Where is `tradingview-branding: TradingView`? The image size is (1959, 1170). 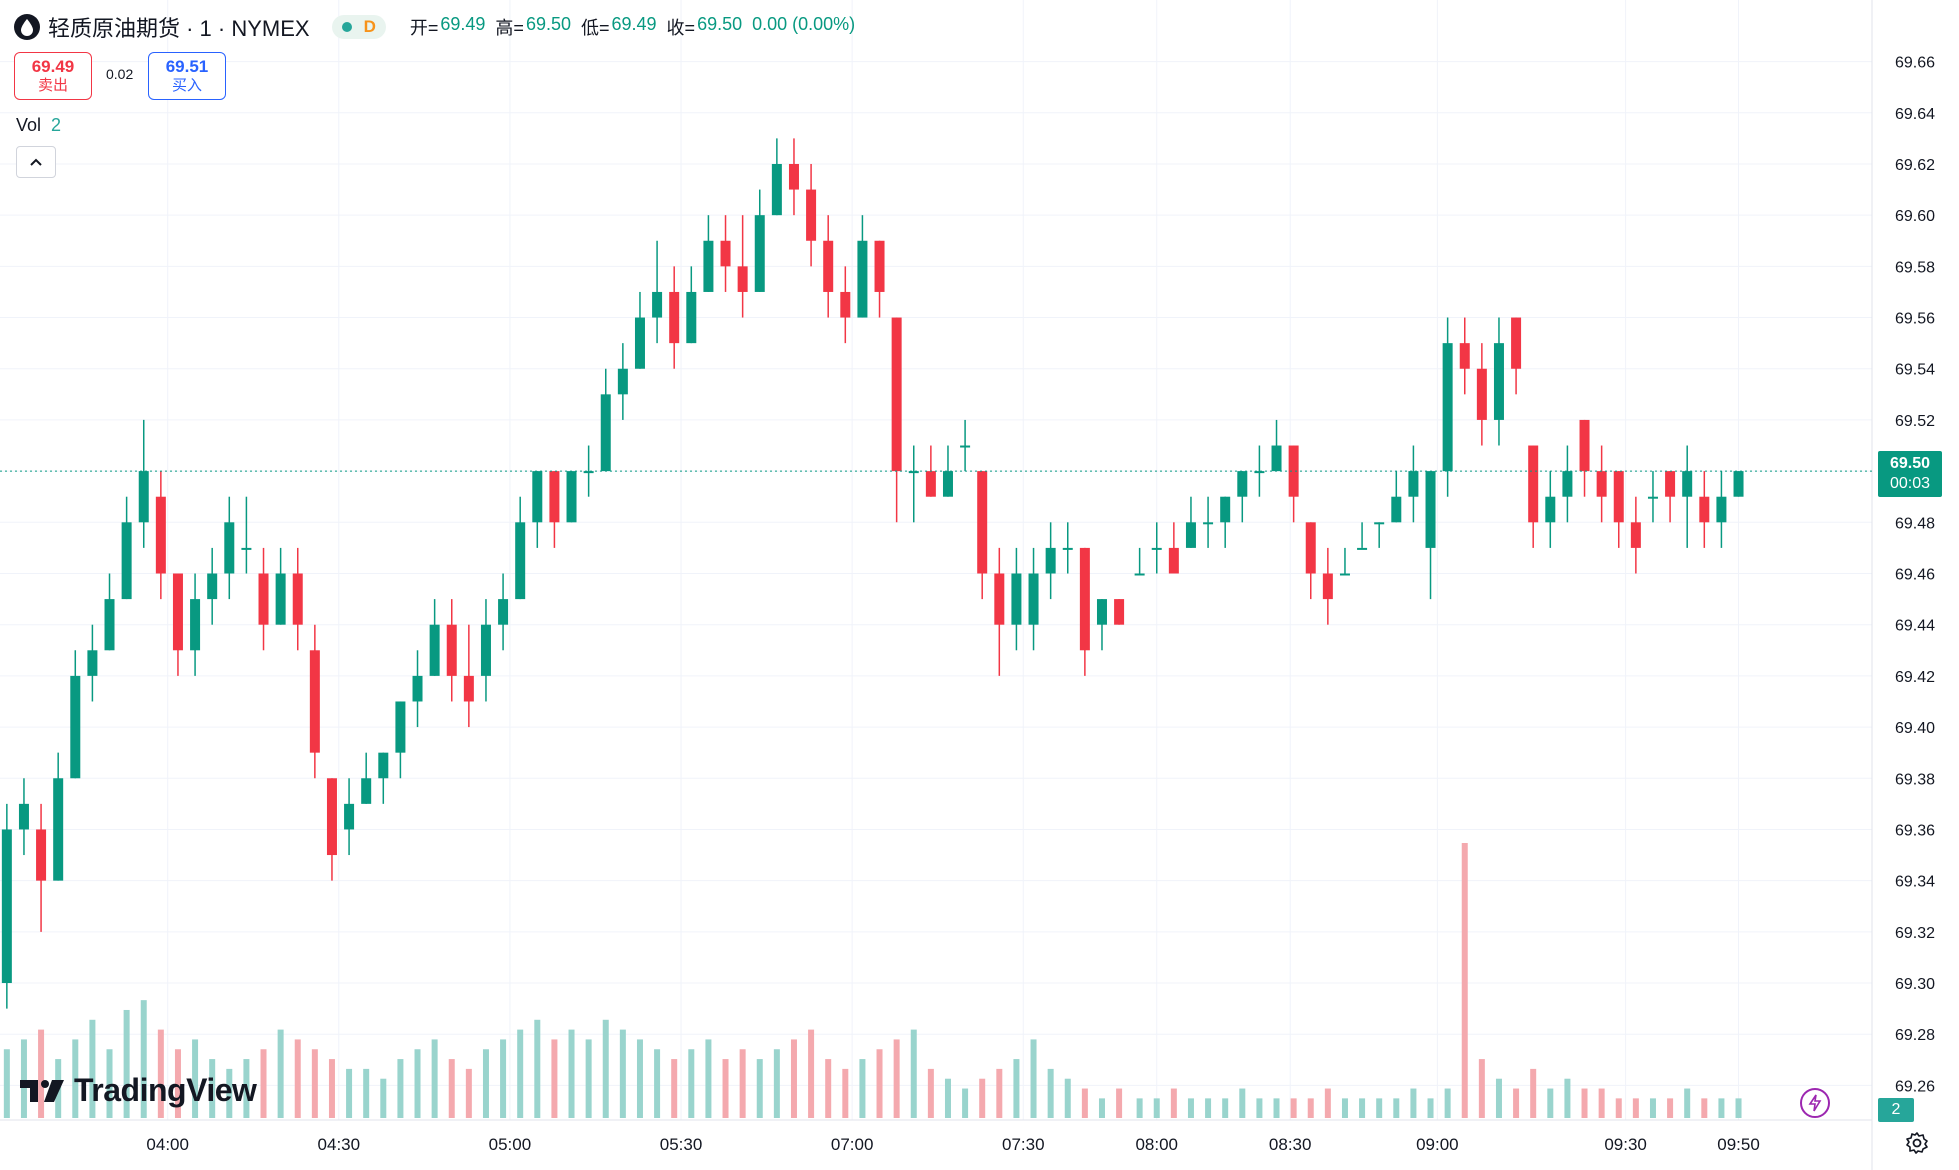 tradingview-branding: TradingView is located at coordinates (138, 1090).